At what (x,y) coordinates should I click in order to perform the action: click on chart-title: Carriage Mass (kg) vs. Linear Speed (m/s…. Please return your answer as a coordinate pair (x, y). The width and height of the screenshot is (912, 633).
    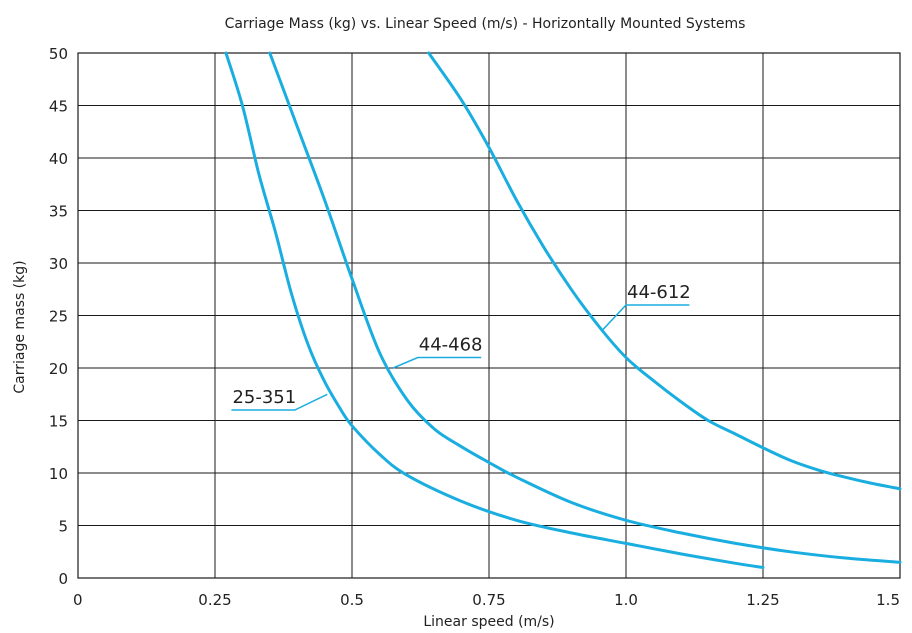
    Looking at the image, I should click on (485, 24).